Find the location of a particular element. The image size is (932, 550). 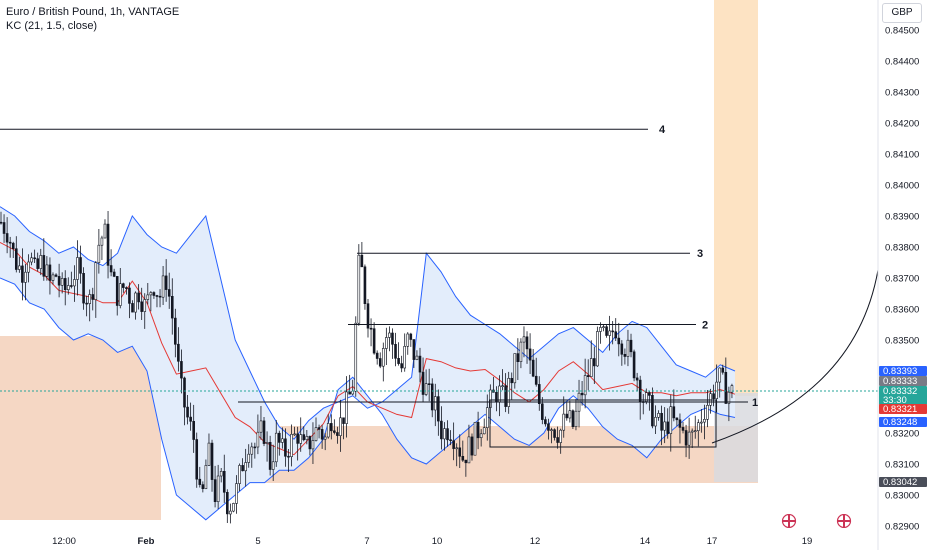

x-tick-label: Feb is located at coordinates (146, 541).